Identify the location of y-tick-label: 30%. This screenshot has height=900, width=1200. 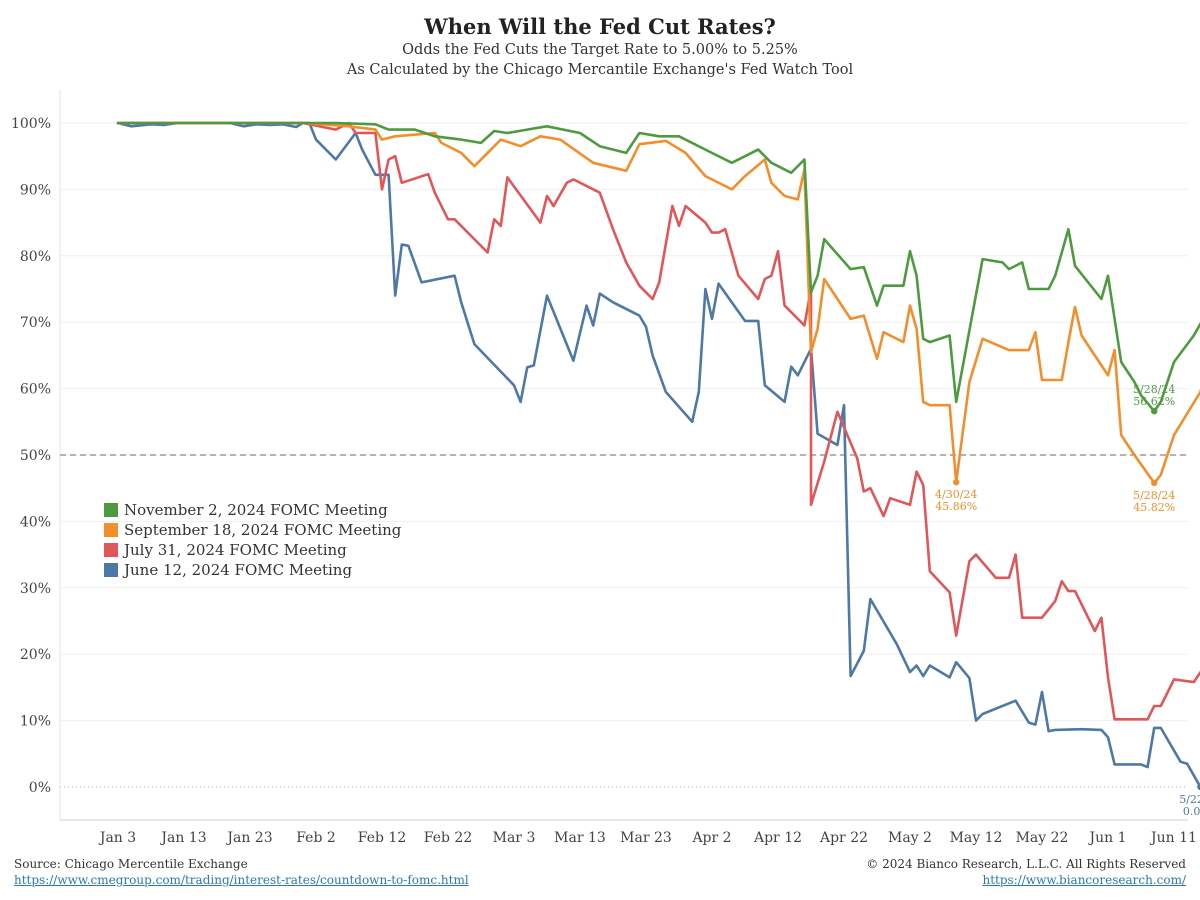
(35, 589).